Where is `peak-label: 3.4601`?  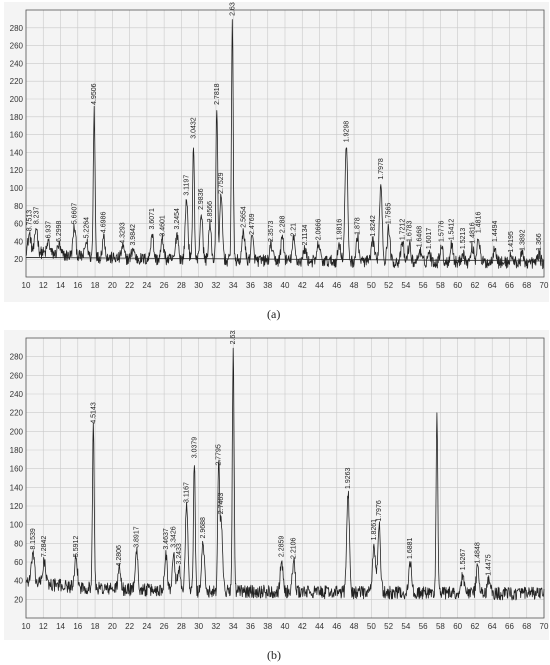
peak-label: 3.4601 is located at coordinates (162, 226).